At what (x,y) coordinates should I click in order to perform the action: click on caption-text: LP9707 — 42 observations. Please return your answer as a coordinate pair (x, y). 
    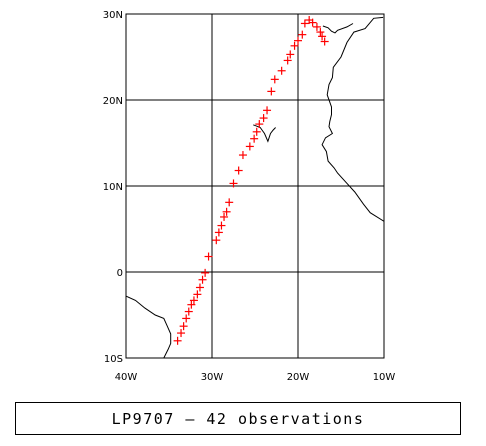
    Looking at the image, I should click on (238, 418).